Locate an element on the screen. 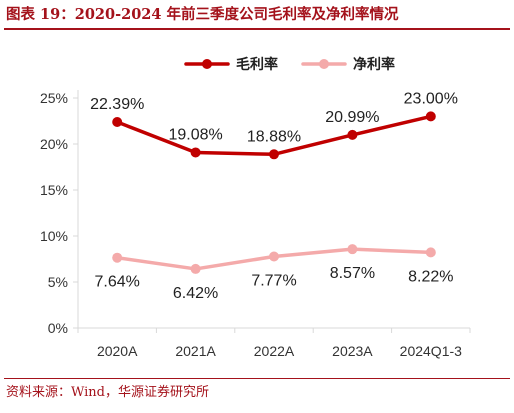 The width and height of the screenshot is (514, 413). title-rule is located at coordinates (257, 29).